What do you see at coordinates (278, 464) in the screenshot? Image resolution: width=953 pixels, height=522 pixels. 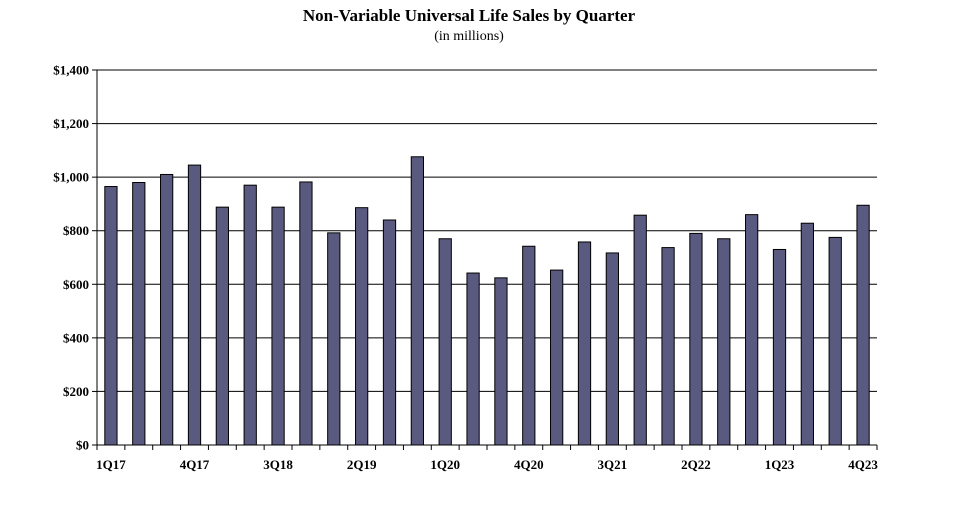 I see `x-tick-label: 3Q18` at bounding box center [278, 464].